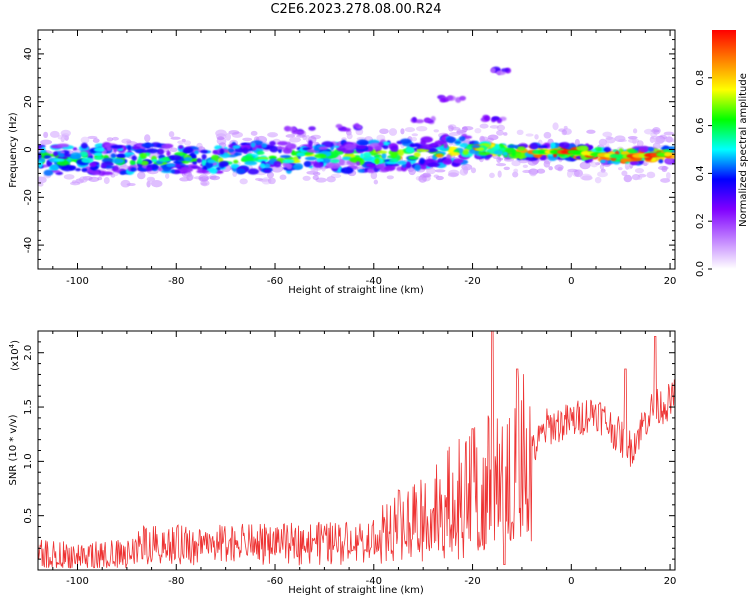  I want to click on snr-y-axis-label: SNR (10 * v/v), so click(13, 449).